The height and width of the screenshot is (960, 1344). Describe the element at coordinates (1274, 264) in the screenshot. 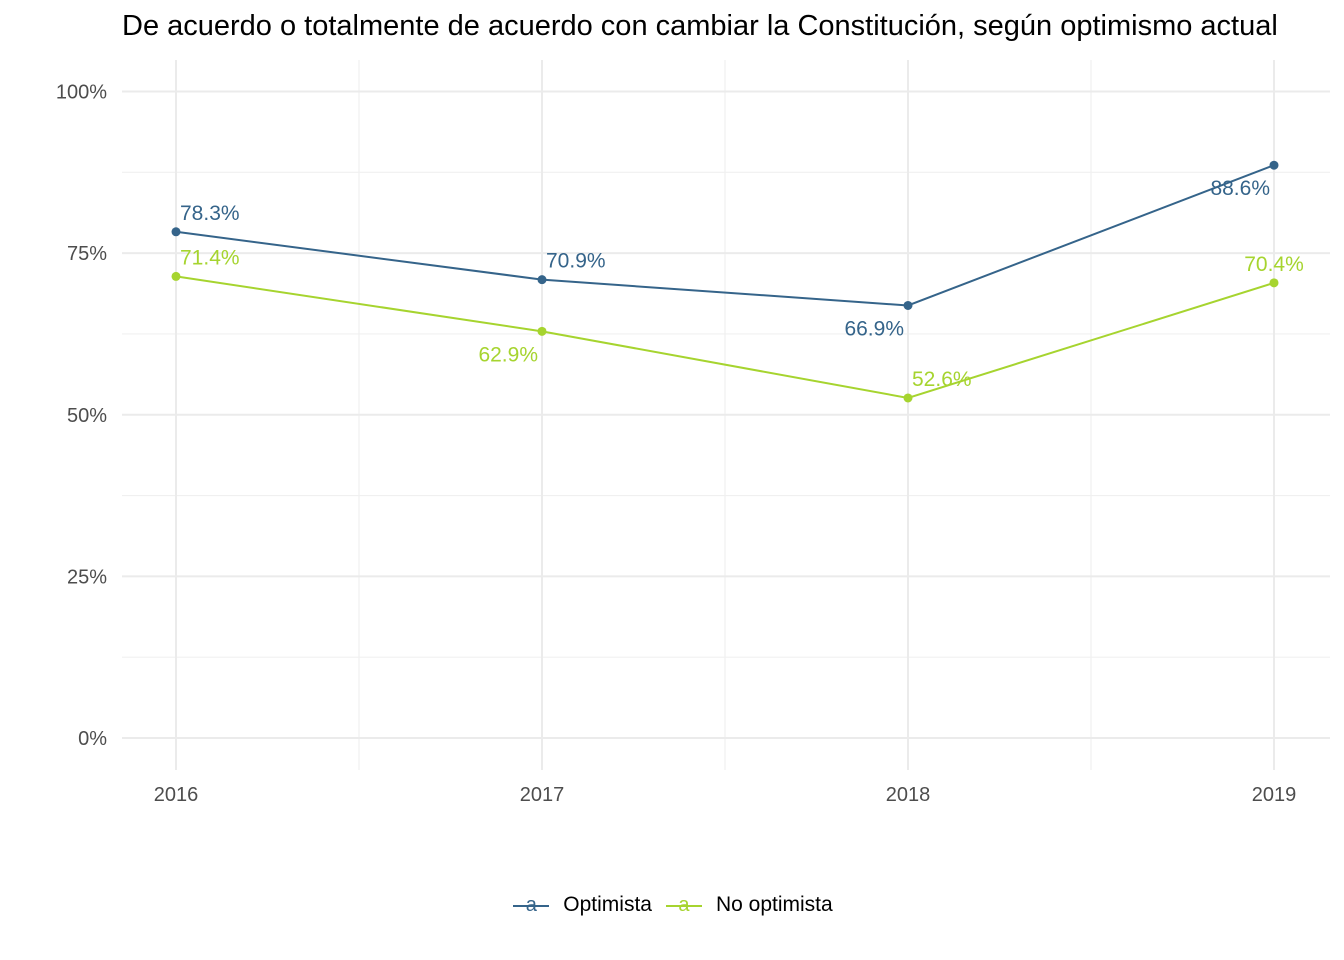

I see `data-label-no-optimista: 70.4%` at that location.